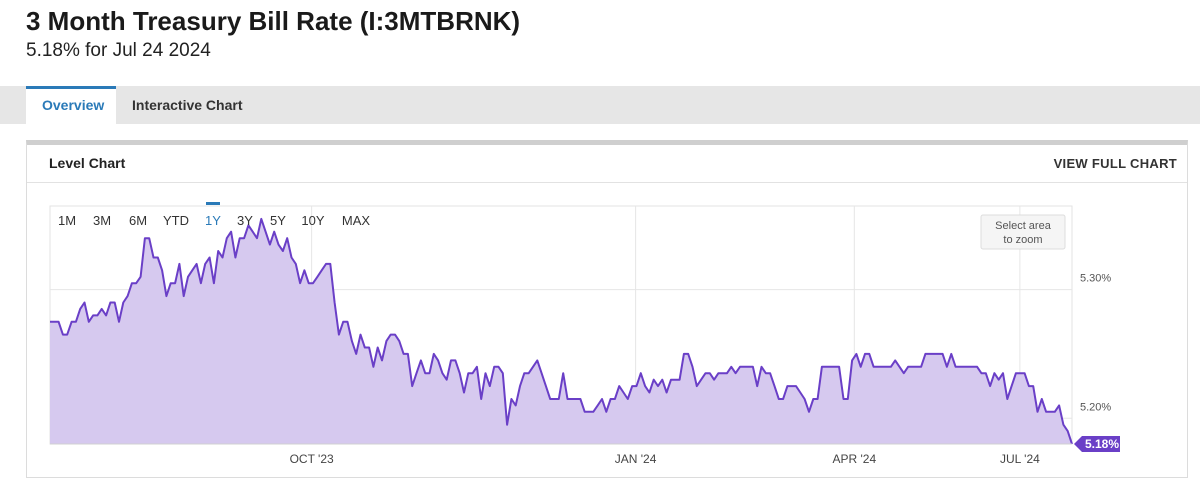  What do you see at coordinates (854, 459) in the screenshot?
I see `x-tick-label: APR '24` at bounding box center [854, 459].